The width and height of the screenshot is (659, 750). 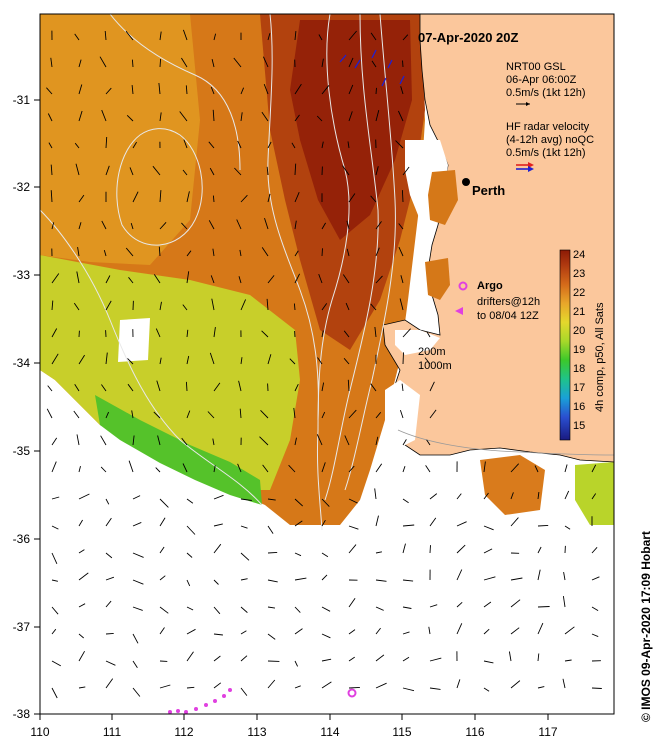 I want to click on lat-tick-label: -35, so click(x=22, y=451).